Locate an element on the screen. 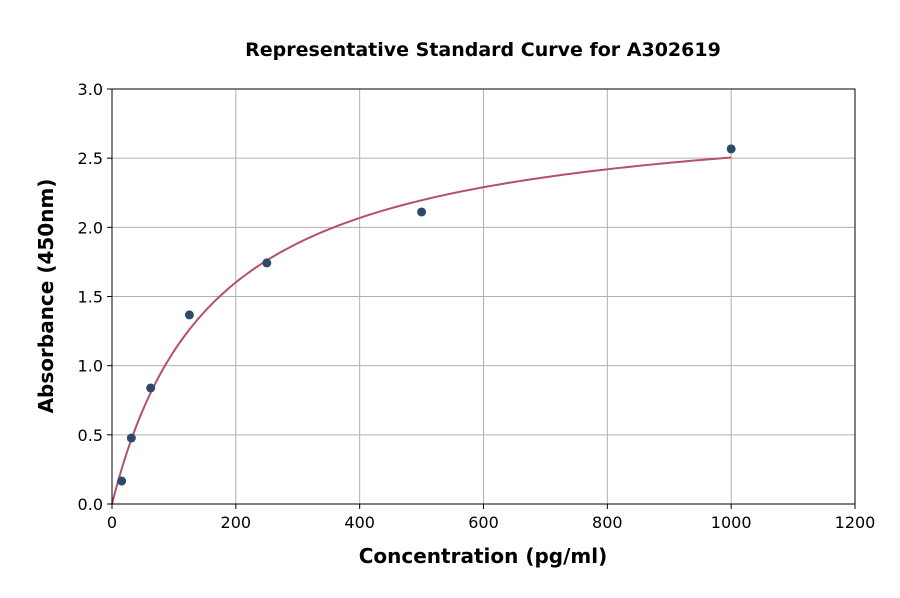 The image size is (900, 598). y-tick-label: 3.0 is located at coordinates (90, 89).